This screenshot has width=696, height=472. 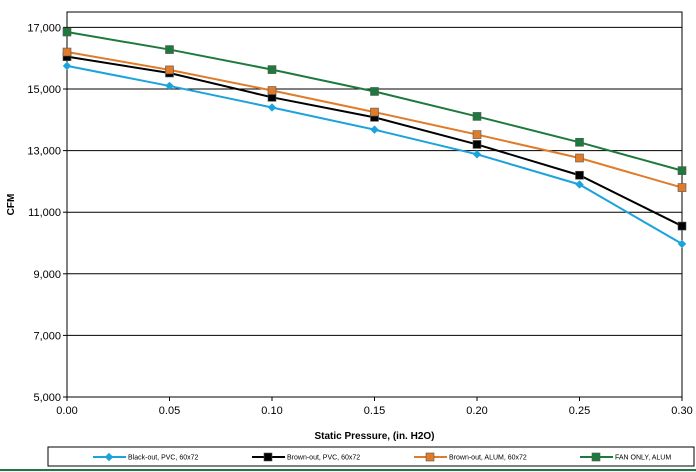 What do you see at coordinates (374, 436) in the screenshot?
I see `x-axis-title: Static Pressure, (in. H2O)` at bounding box center [374, 436].